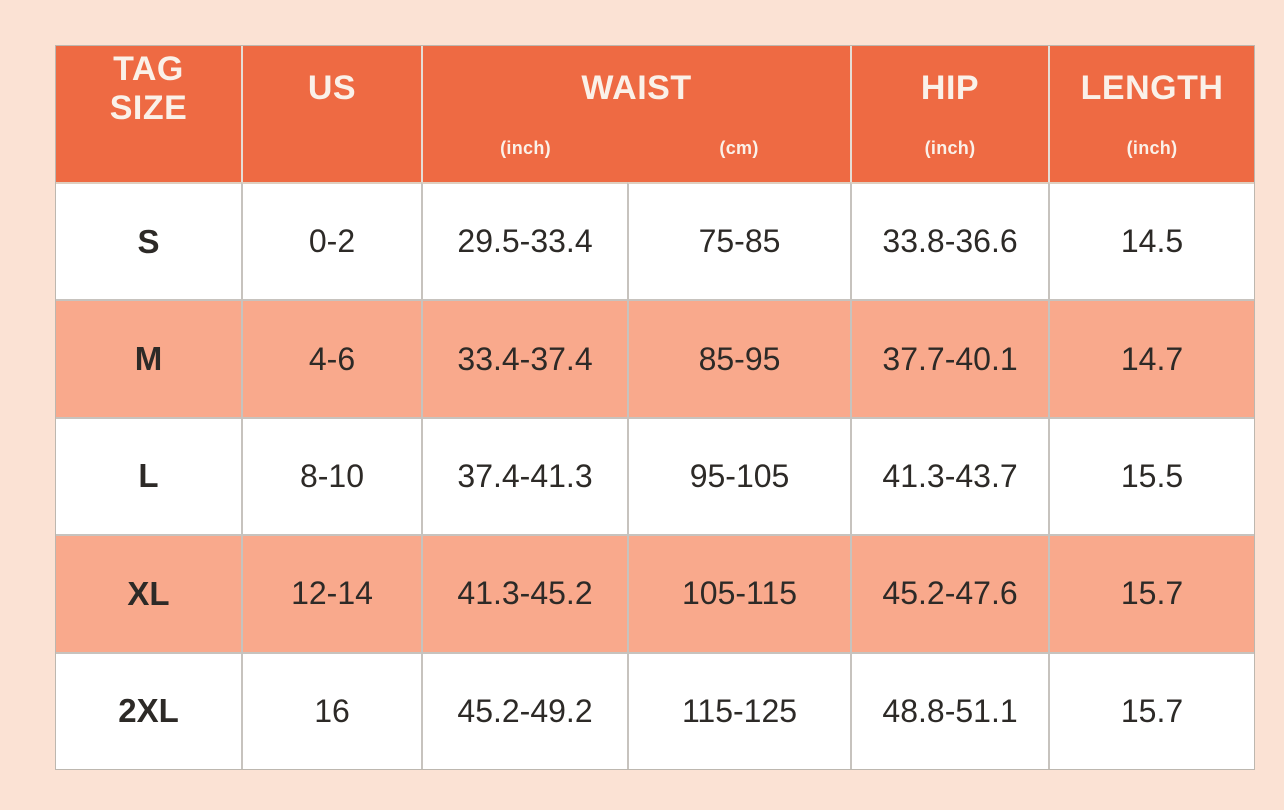 The width and height of the screenshot is (1284, 810). What do you see at coordinates (739, 593) in the screenshot?
I see `cell-waist-cm: 105-115` at bounding box center [739, 593].